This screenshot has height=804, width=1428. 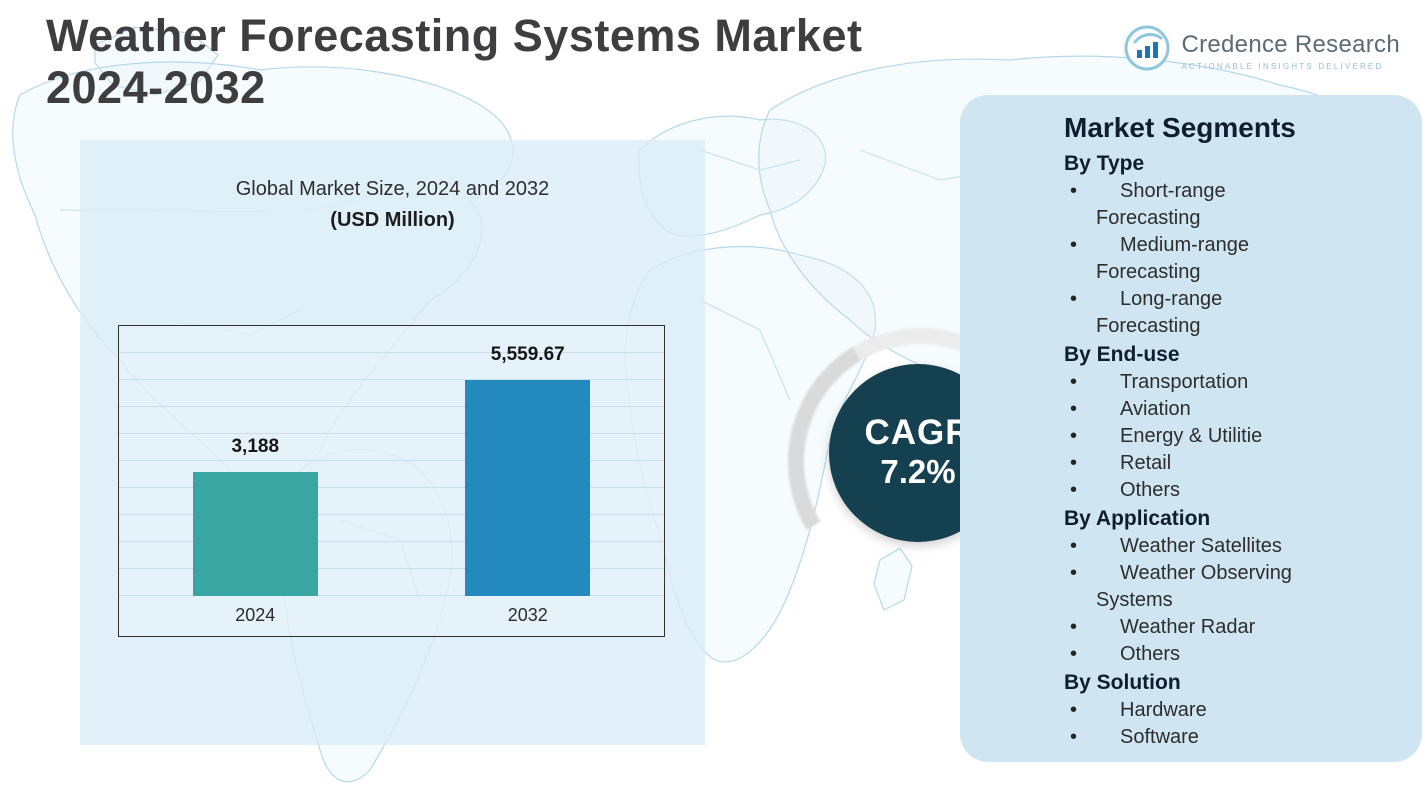 What do you see at coordinates (1194, 586) in the screenshot?
I see `segment-item-label: Weather Observing Systems` at bounding box center [1194, 586].